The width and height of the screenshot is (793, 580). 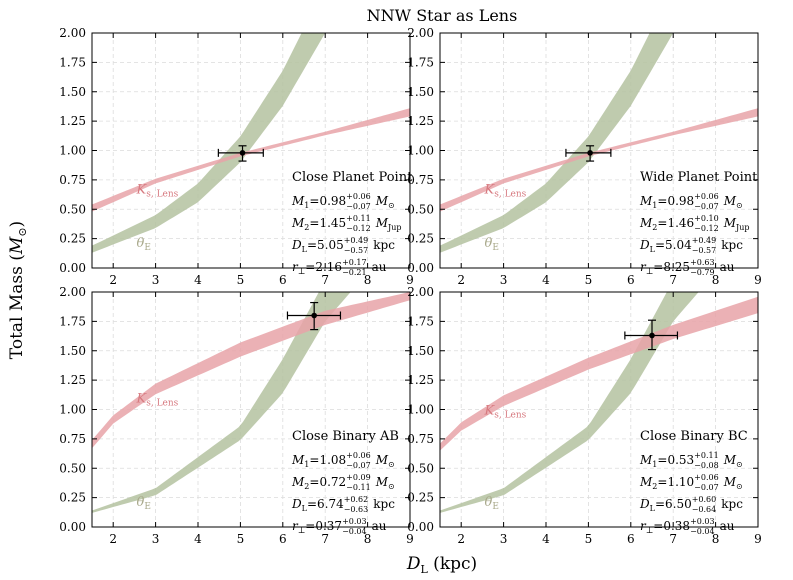 I want to click on param-subscript: 1, so click(x=654, y=205).